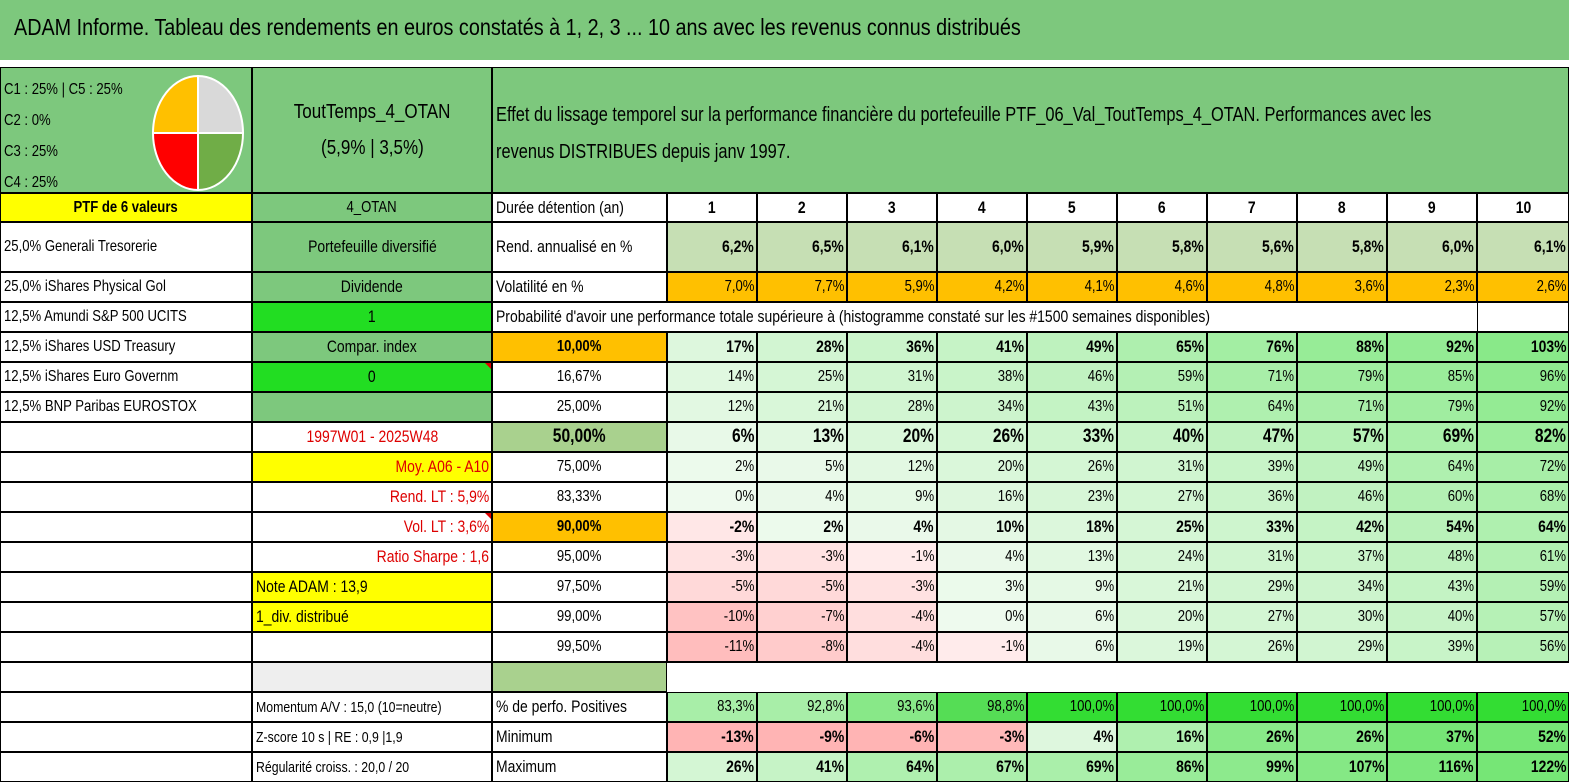  I want to click on min-value-text: 16%, so click(1190, 736).